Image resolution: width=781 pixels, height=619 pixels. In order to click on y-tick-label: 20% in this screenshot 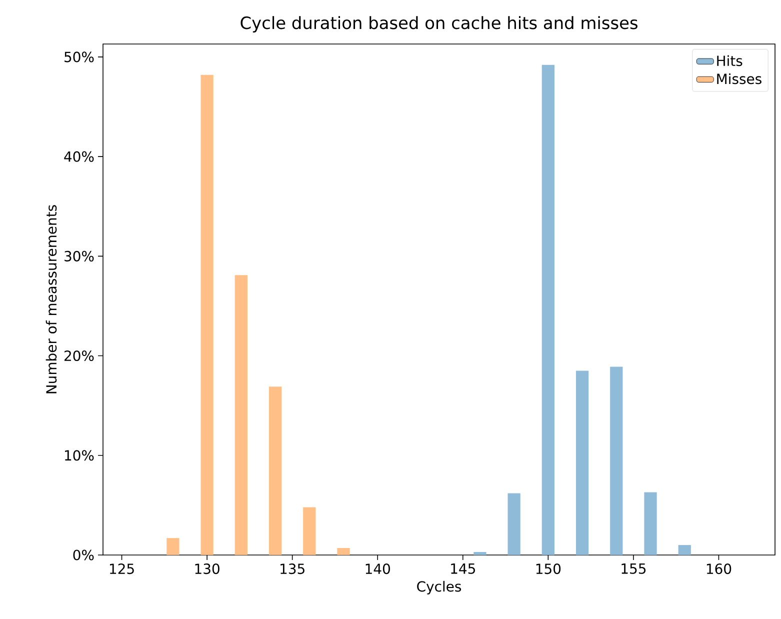, I will do `click(79, 356)`.